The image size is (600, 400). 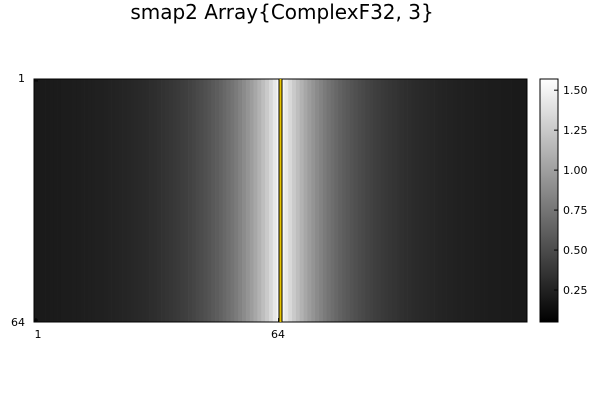 What do you see at coordinates (575, 250) in the screenshot?
I see `colorbar-tick-label: 0.50` at bounding box center [575, 250].